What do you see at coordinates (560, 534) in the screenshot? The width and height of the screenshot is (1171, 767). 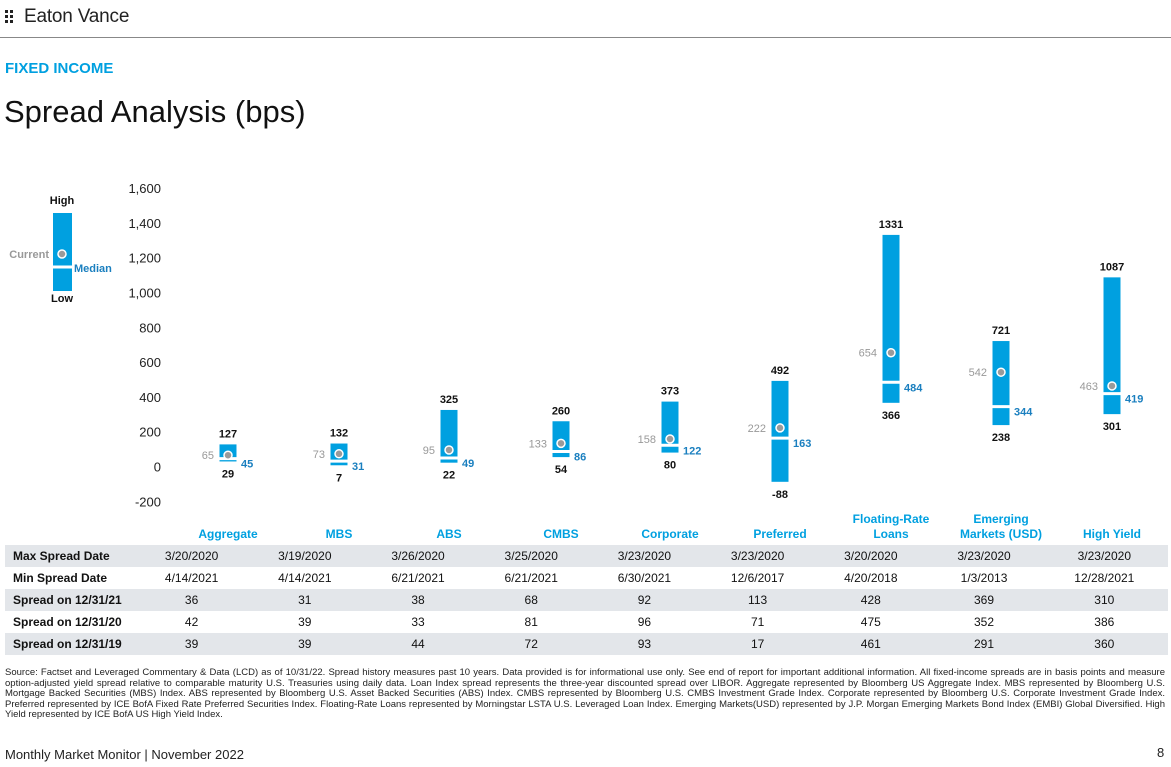 I see `category-label: CMBS` at bounding box center [560, 534].